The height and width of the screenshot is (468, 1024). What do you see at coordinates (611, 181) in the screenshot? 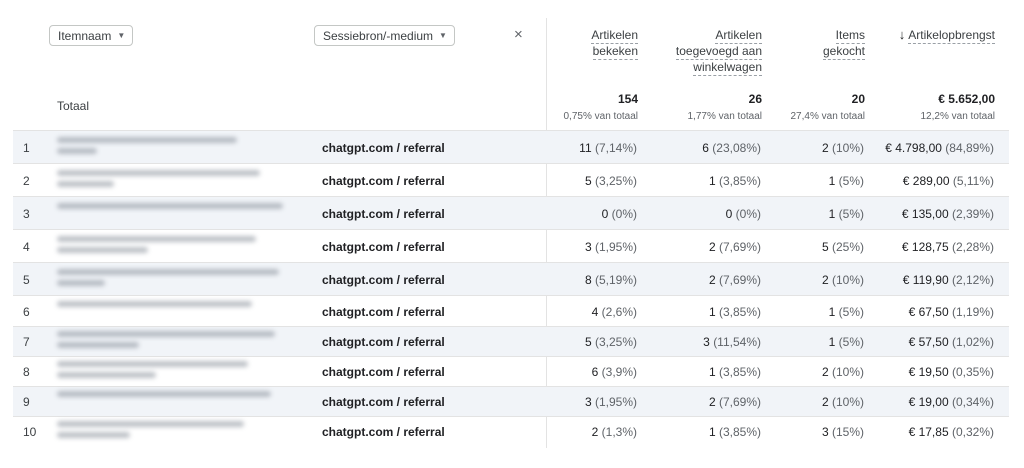
I see `viewed-cell: 5 (3,25%)` at bounding box center [611, 181].